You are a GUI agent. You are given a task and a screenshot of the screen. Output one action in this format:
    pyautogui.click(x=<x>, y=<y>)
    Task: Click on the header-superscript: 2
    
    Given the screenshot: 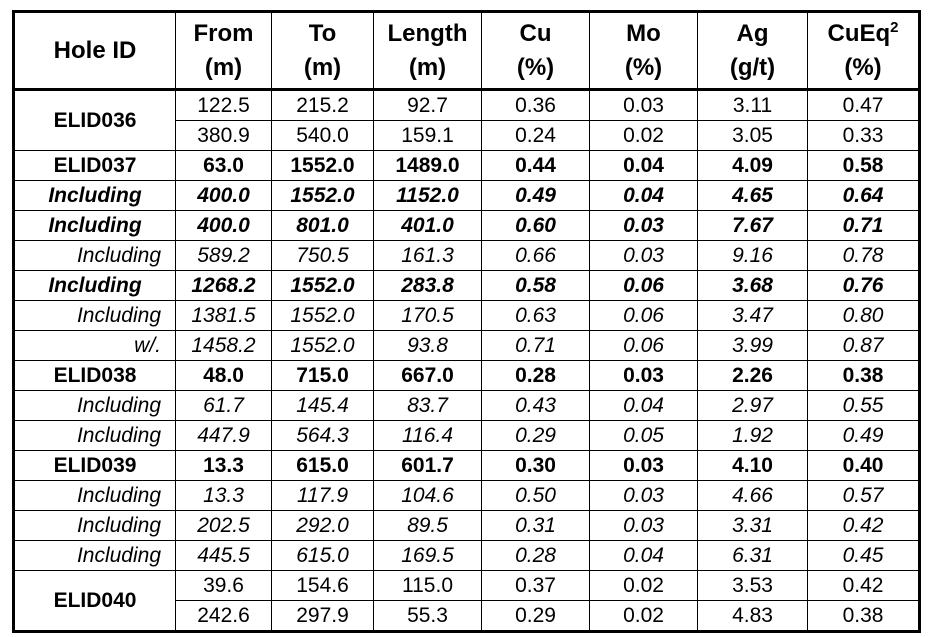 What is the action you would take?
    pyautogui.click(x=894, y=27)
    